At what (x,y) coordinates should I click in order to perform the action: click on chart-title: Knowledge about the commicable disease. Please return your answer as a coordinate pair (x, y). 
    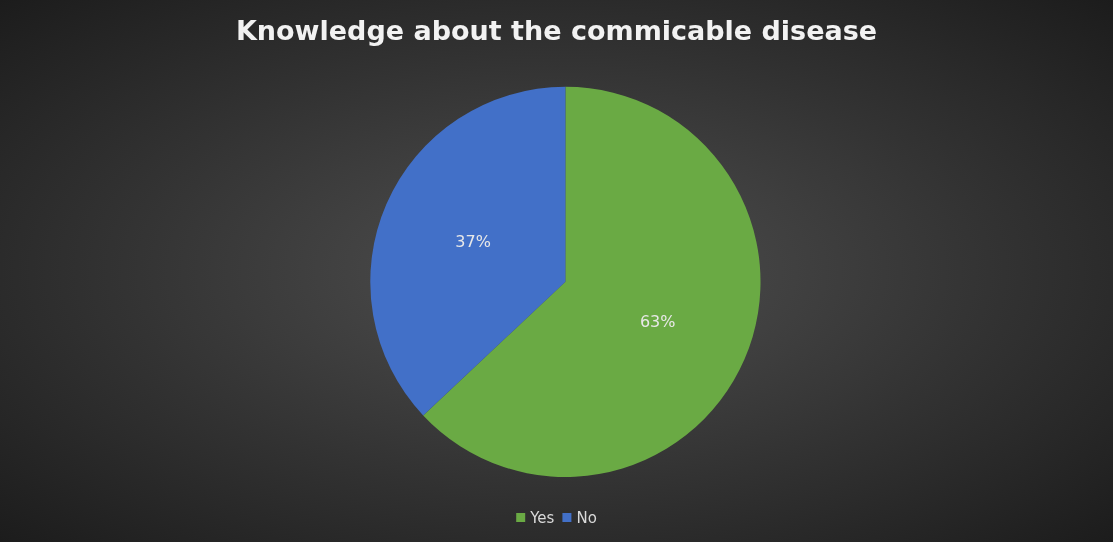
    Looking at the image, I should click on (556, 30).